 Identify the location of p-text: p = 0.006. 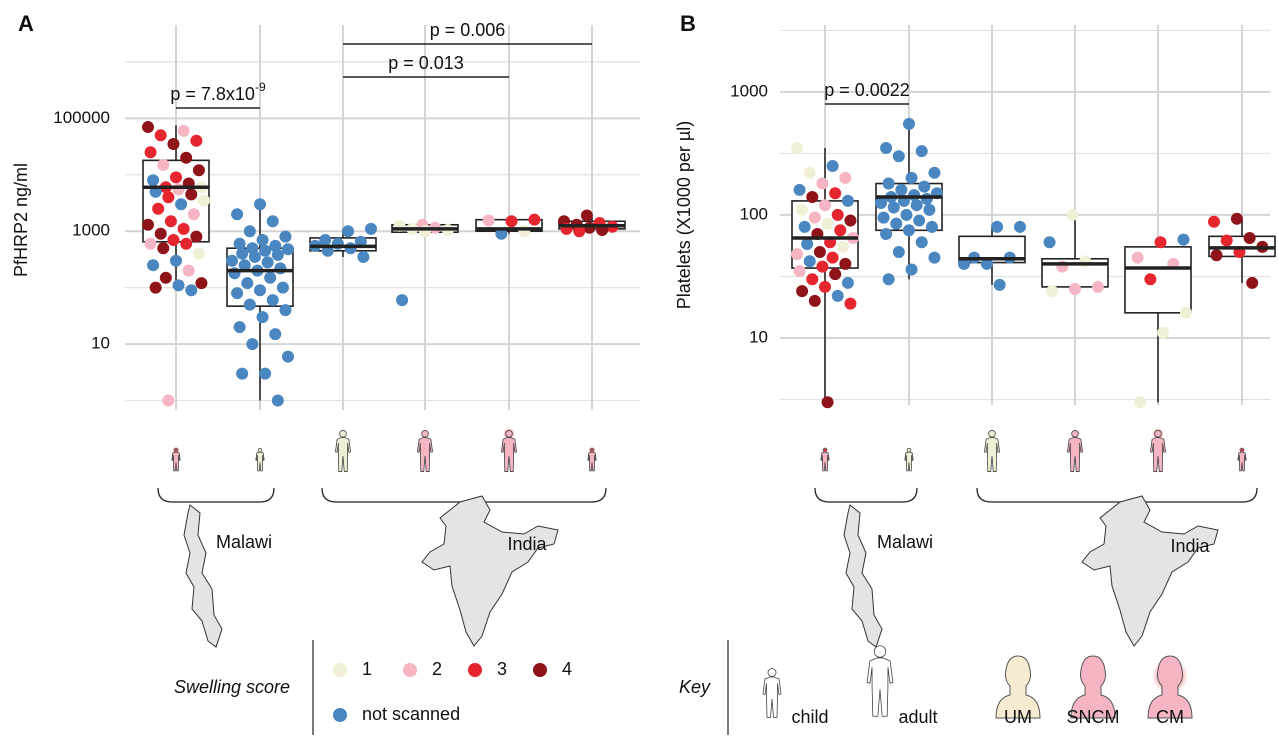
(468, 30).